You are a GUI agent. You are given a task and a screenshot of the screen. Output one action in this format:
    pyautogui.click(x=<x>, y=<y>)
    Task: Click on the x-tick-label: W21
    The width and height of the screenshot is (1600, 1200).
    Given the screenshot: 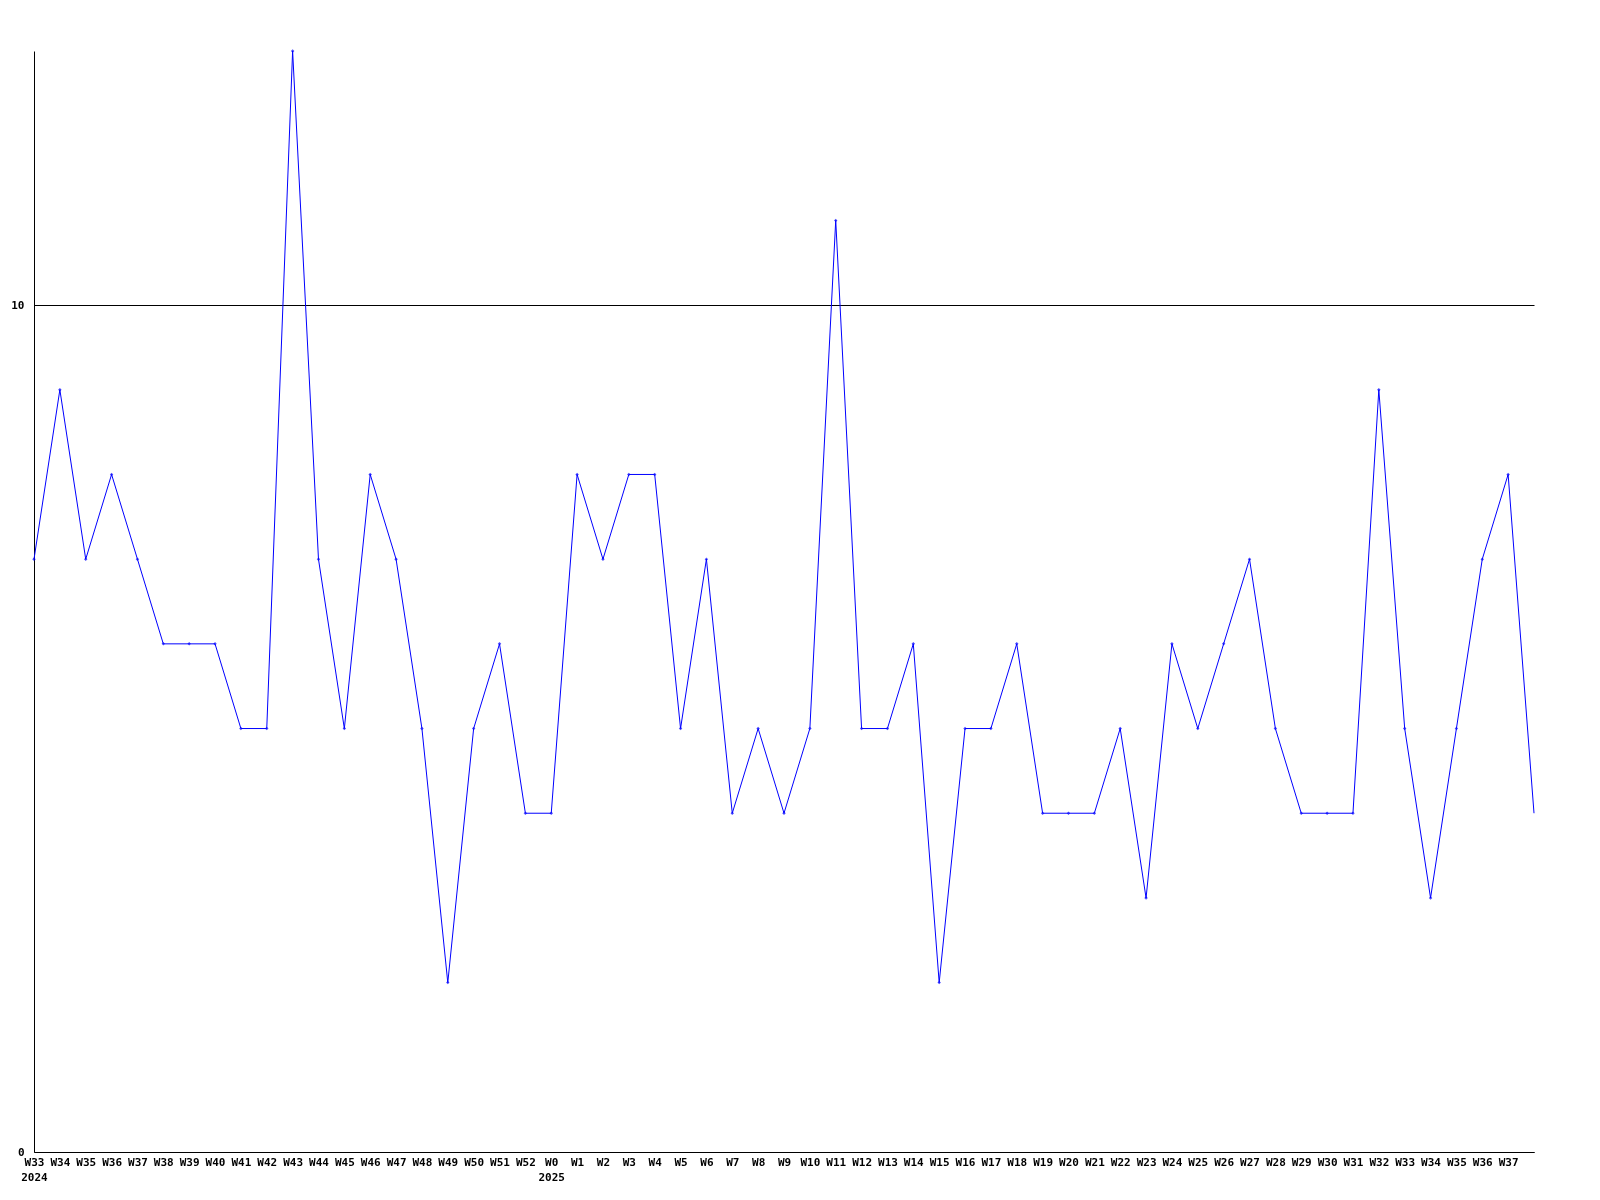 What is the action you would take?
    pyautogui.click(x=1095, y=1162)
    